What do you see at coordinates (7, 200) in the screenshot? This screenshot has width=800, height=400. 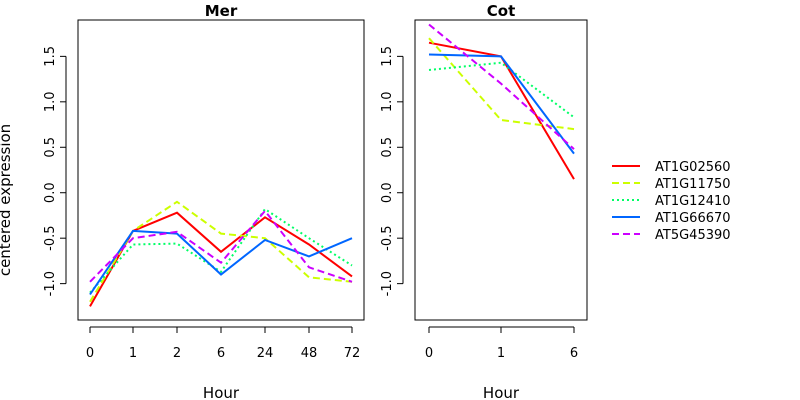 I see `y-axis-label: centered expression` at bounding box center [7, 200].